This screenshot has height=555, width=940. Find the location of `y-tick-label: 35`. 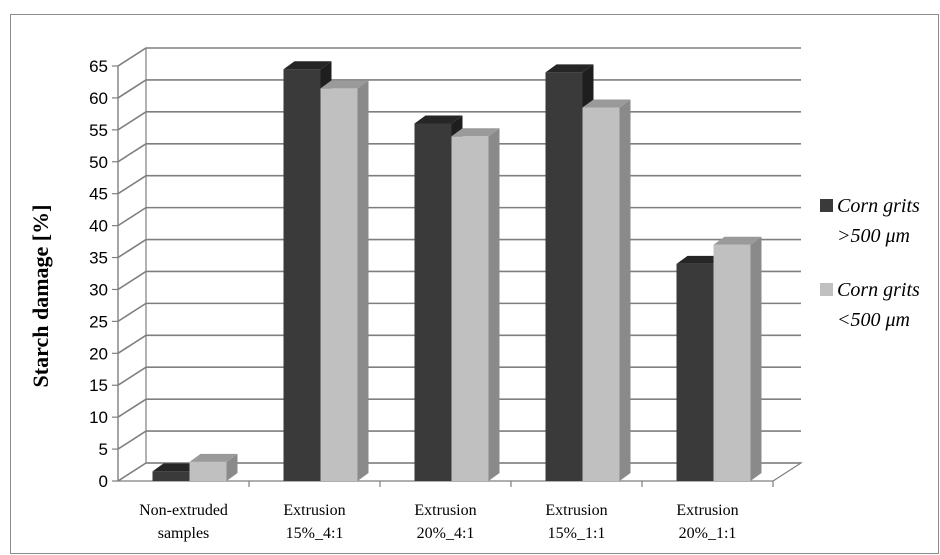

y-tick-label: 35 is located at coordinates (98, 258).